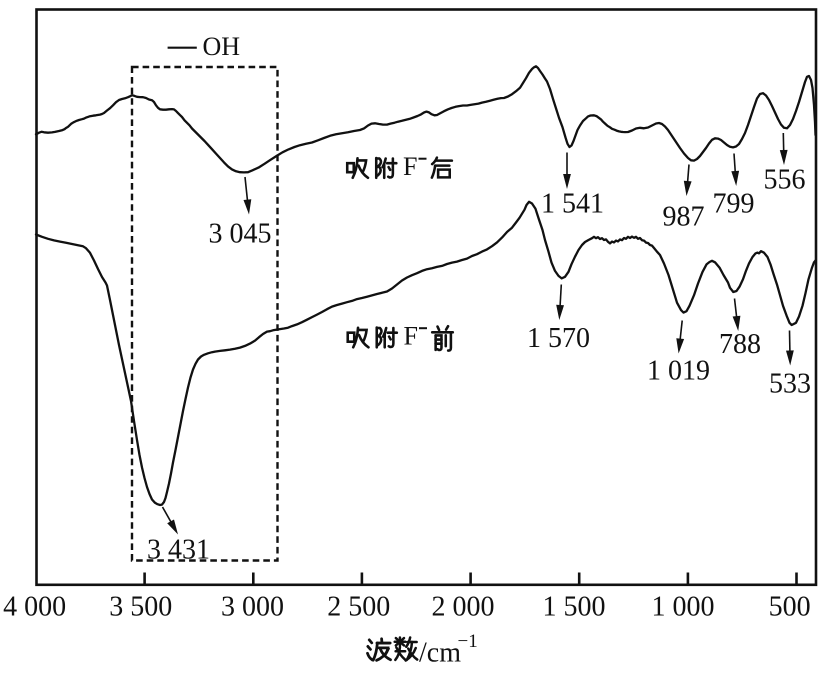 This screenshot has width=838, height=674. What do you see at coordinates (678, 371) in the screenshot?
I see `svg-text: 1 019` at bounding box center [678, 371].